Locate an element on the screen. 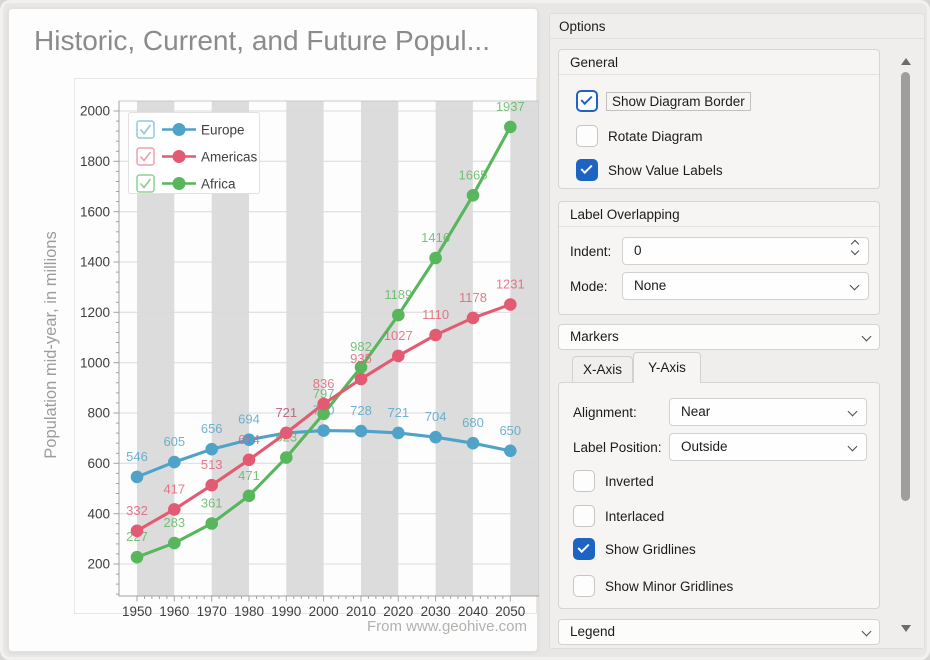 The height and width of the screenshot is (660, 930). checkbox-interlaced: Interlaced is located at coordinates (618, 516).